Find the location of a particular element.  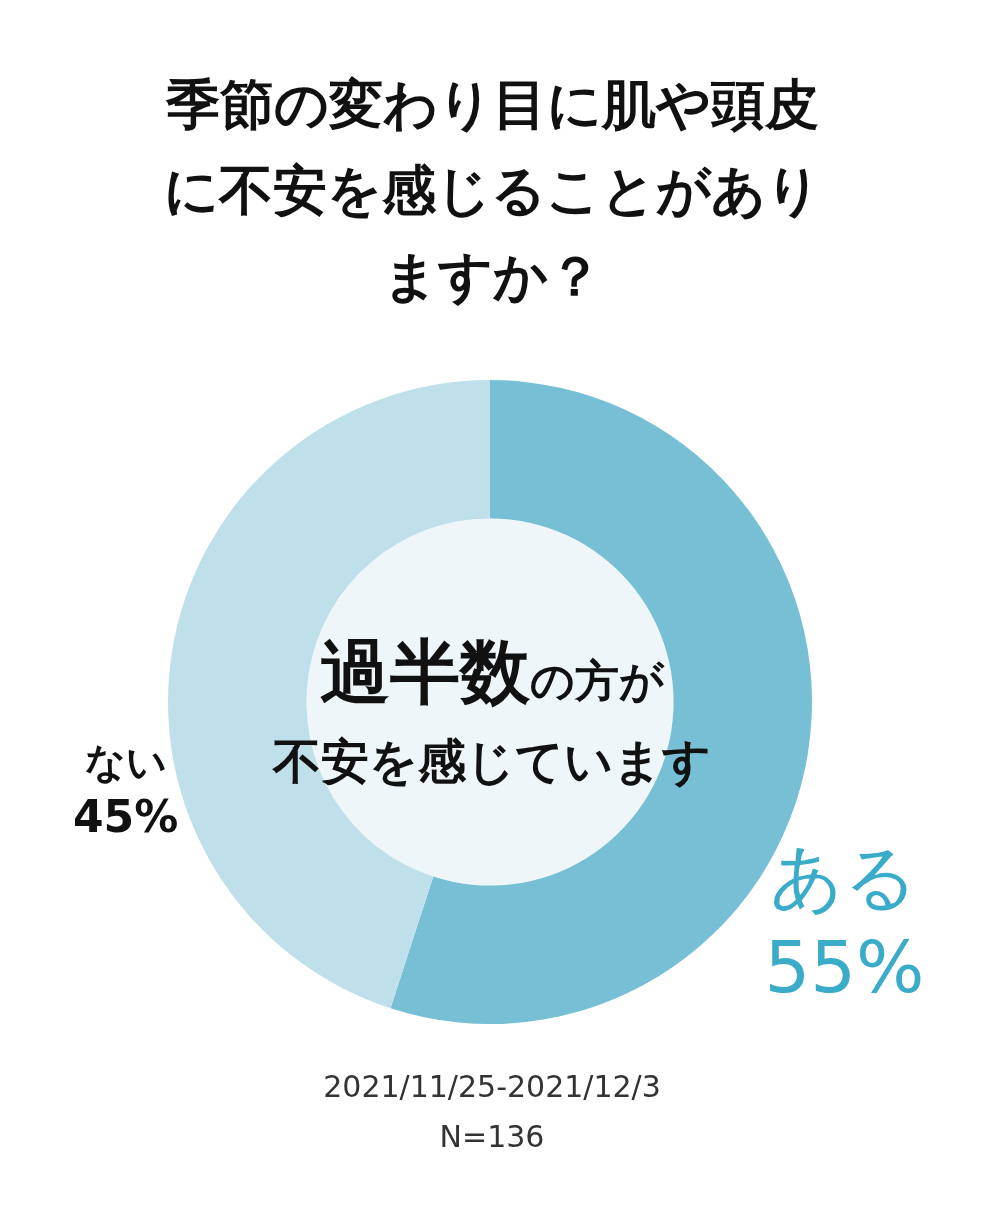

slice-label: ない is located at coordinates (125, 762).